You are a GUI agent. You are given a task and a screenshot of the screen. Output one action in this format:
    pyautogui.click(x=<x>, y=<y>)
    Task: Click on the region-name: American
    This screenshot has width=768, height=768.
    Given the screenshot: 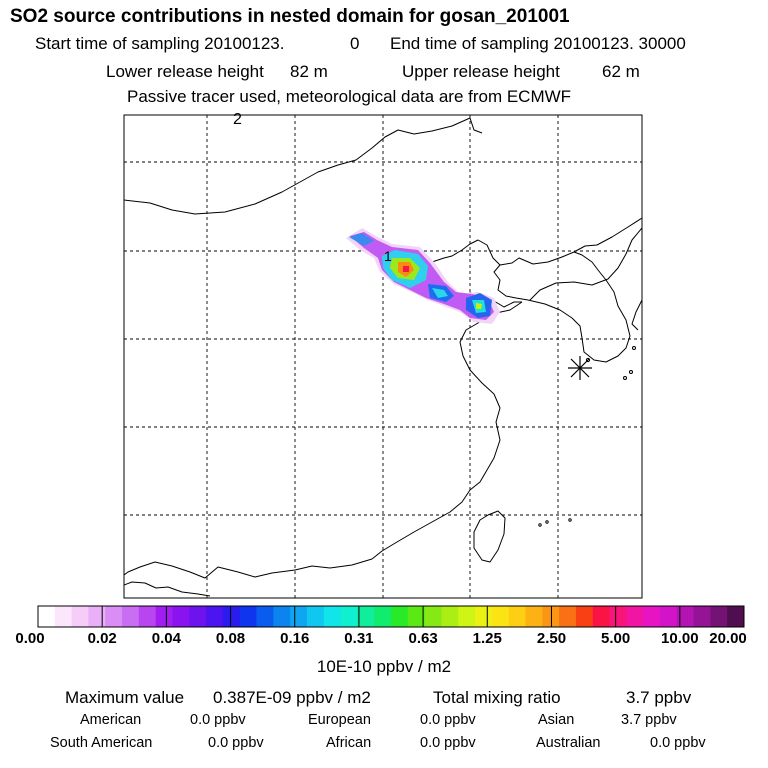 What is the action you would take?
    pyautogui.click(x=111, y=720)
    